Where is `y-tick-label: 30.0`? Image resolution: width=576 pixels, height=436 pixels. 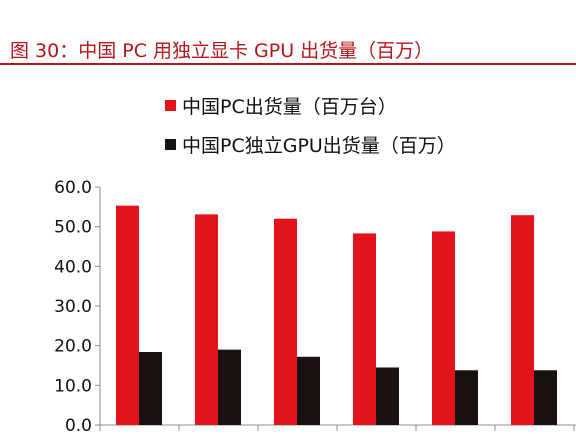 y-tick-label: 30.0 is located at coordinates (73, 307).